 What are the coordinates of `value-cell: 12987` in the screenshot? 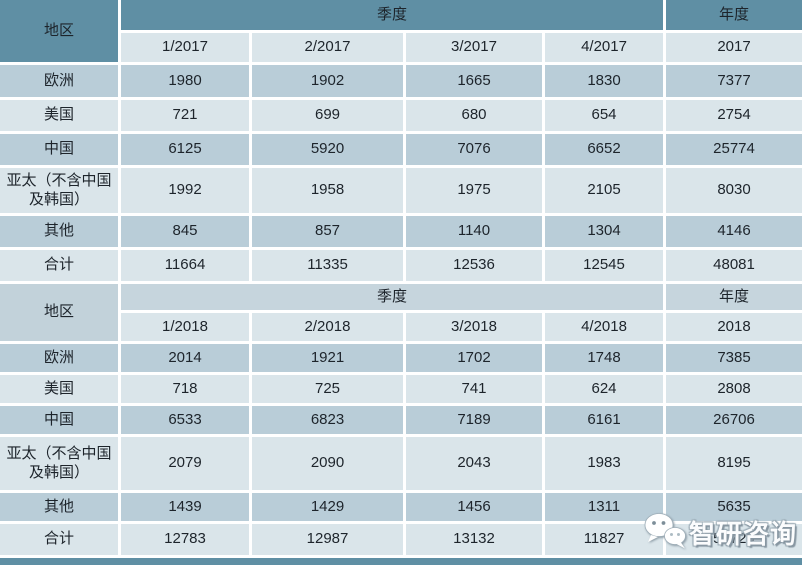 It's located at (329, 541).